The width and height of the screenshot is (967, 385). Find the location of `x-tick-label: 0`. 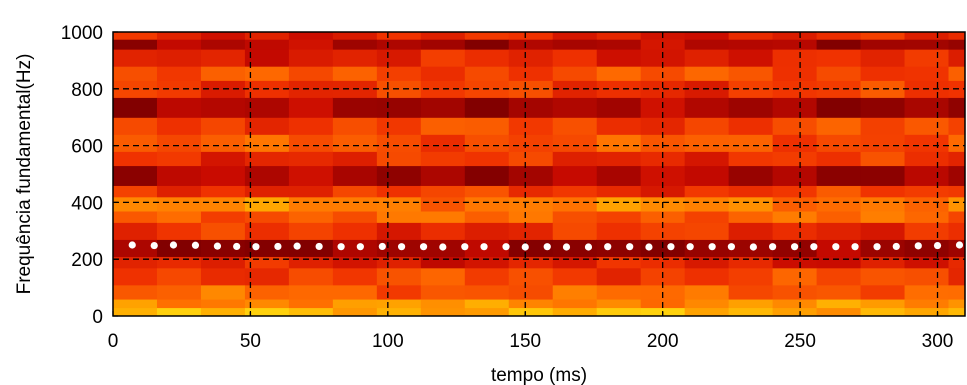

x-tick-label: 0 is located at coordinates (113, 341).